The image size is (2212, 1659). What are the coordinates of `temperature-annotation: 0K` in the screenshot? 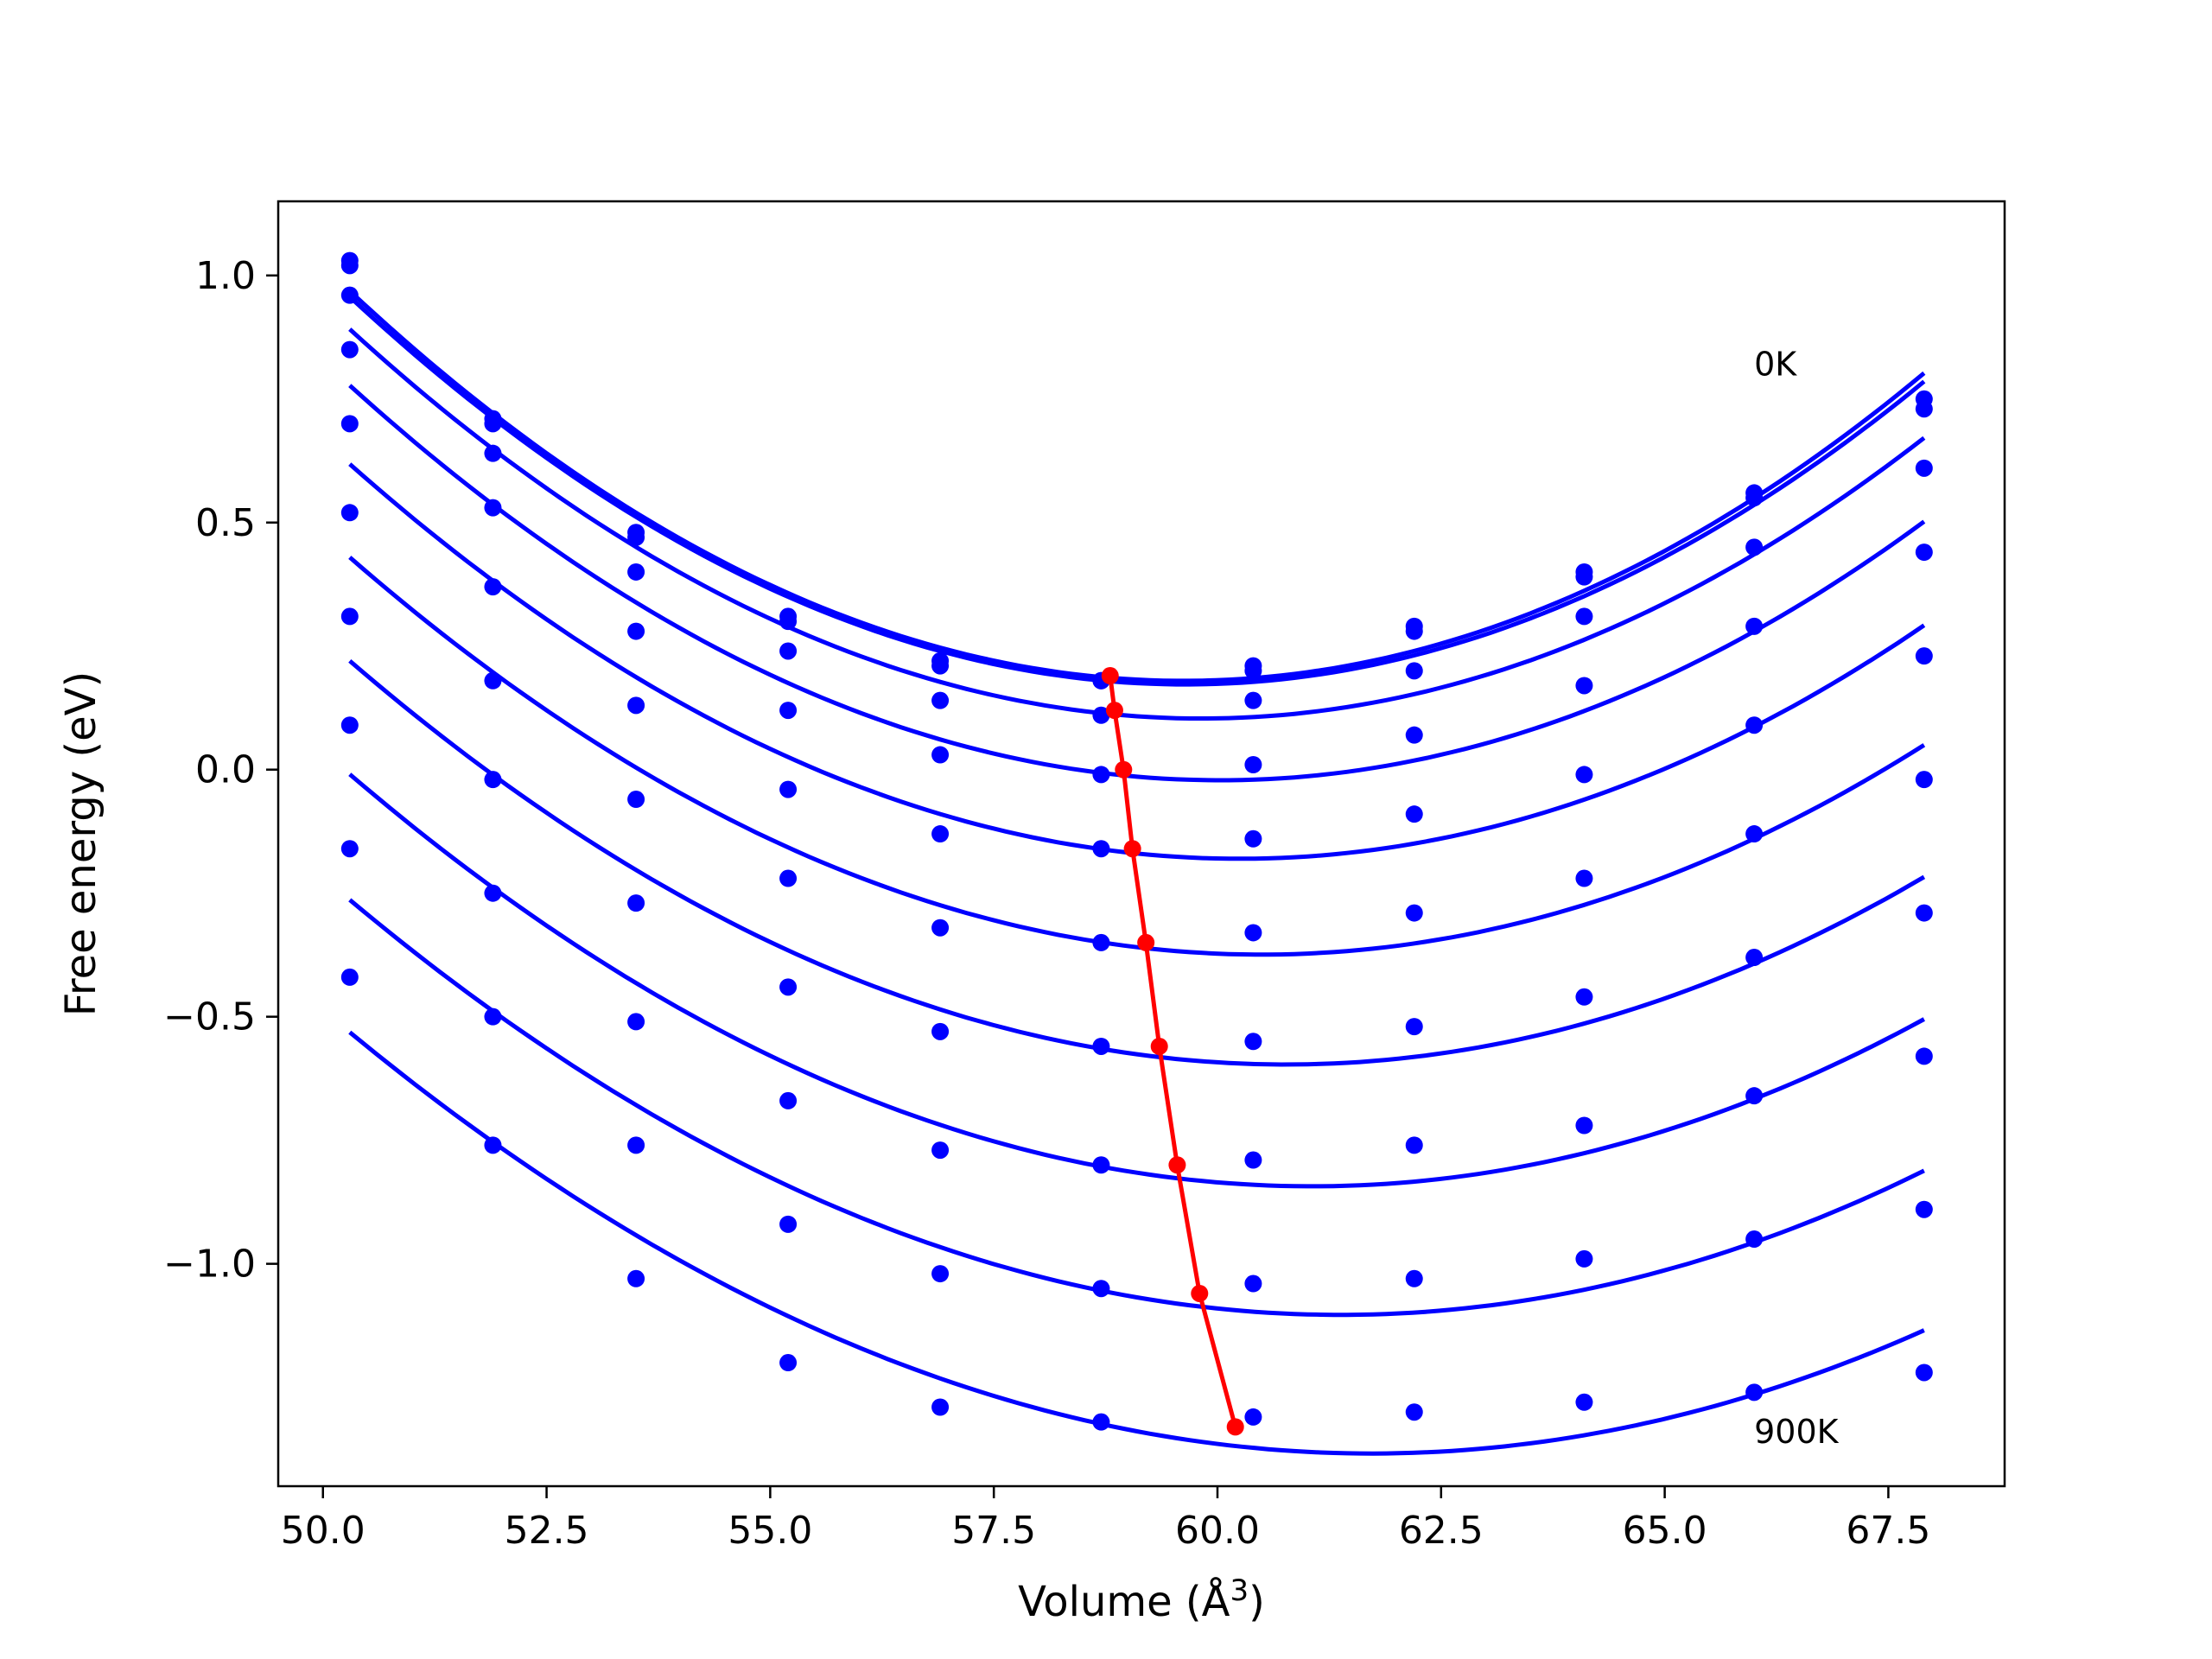 It's located at (1775, 365).